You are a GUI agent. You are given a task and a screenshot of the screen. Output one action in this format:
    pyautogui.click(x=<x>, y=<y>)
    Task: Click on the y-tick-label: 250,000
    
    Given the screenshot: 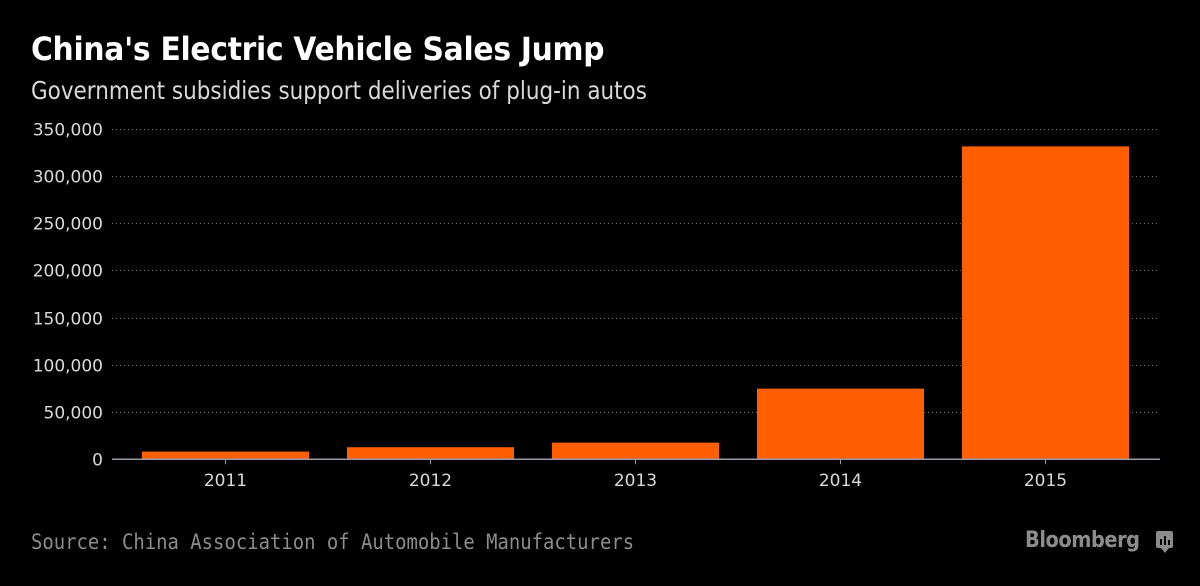 What is the action you would take?
    pyautogui.click(x=68, y=225)
    